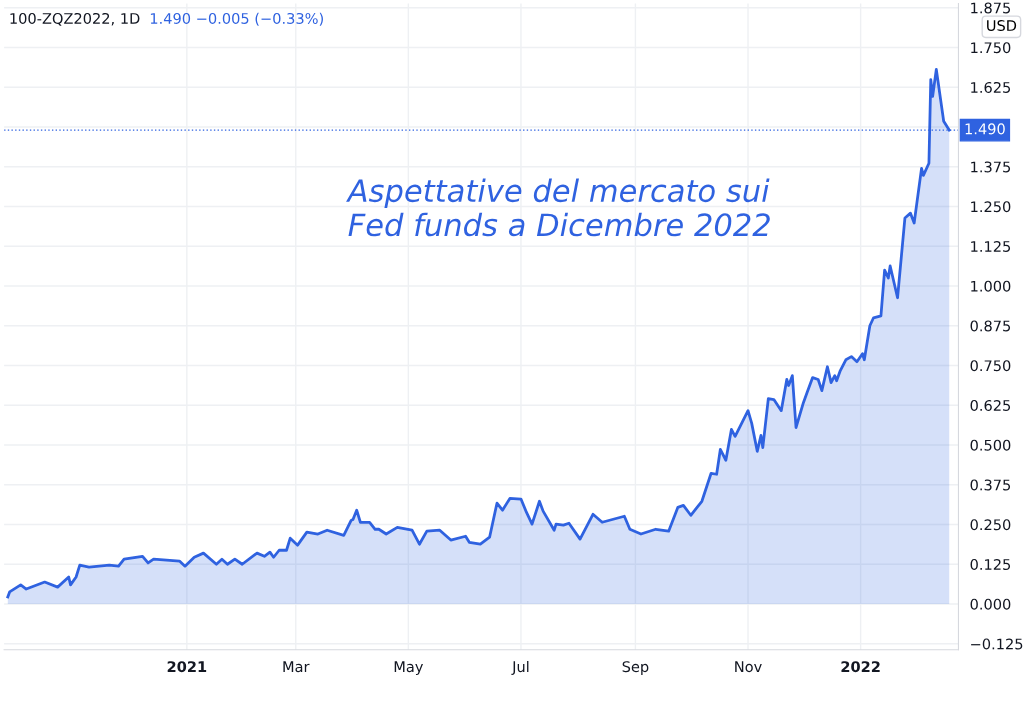 Image resolution: width=1024 pixels, height=718 pixels. What do you see at coordinates (1002, 26) in the screenshot?
I see `y-axis-title: USD` at bounding box center [1002, 26].